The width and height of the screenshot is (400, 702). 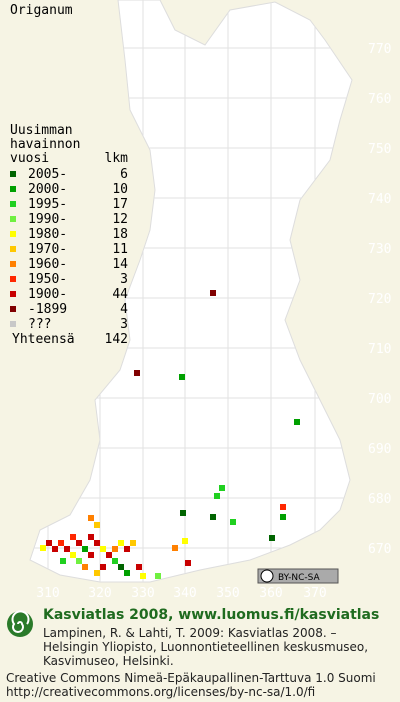 What do you see at coordinates (124, 309) in the screenshot?
I see `legend-count: 4` at bounding box center [124, 309].